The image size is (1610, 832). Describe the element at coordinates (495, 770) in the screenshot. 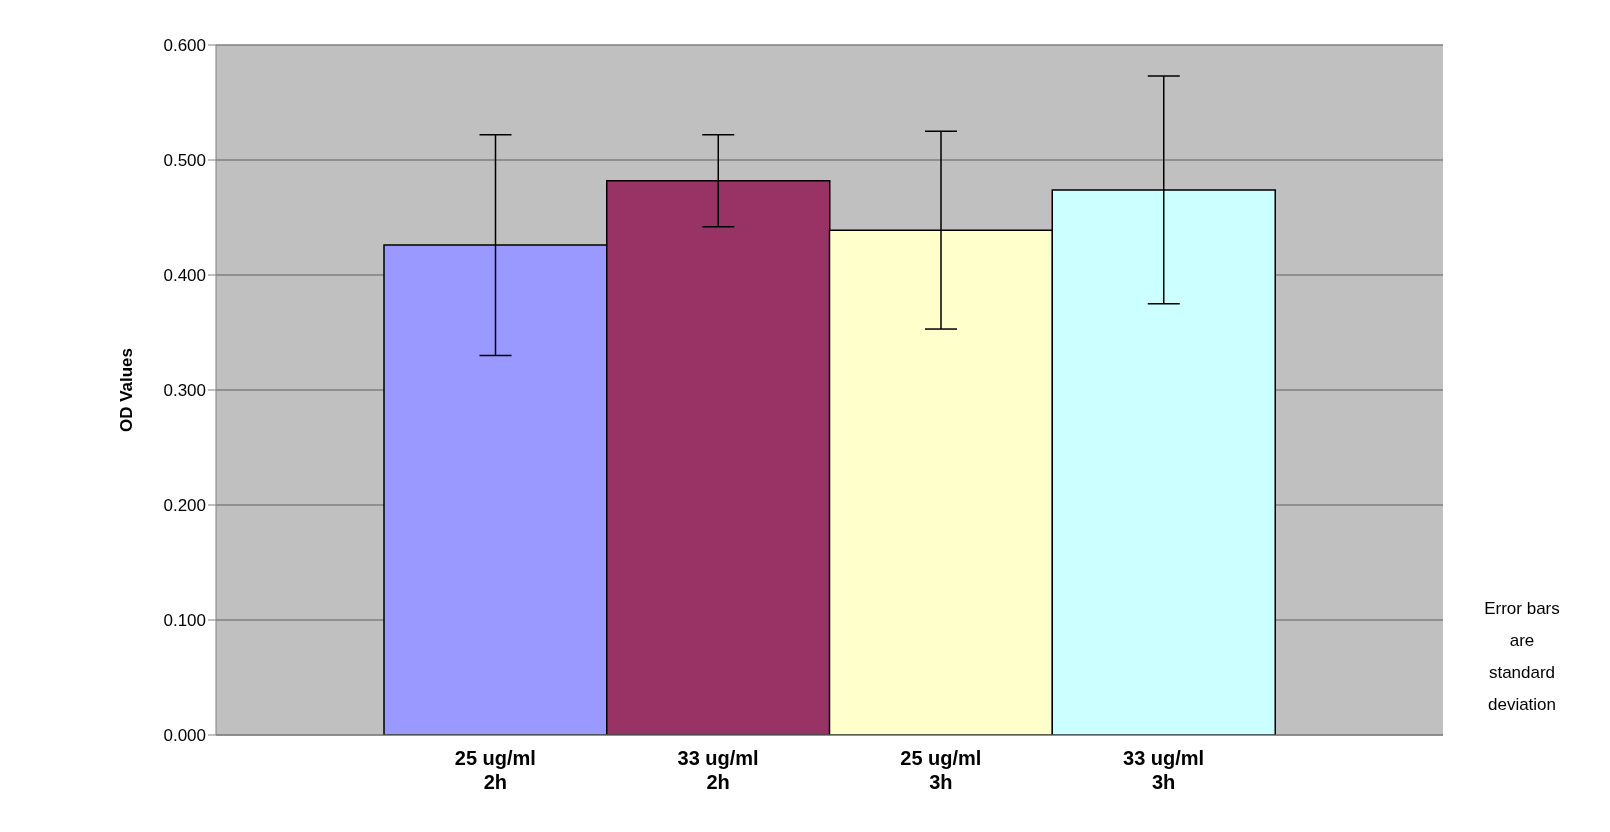

I see `x-tick-label: 25 ug/ml 2h` at that location.